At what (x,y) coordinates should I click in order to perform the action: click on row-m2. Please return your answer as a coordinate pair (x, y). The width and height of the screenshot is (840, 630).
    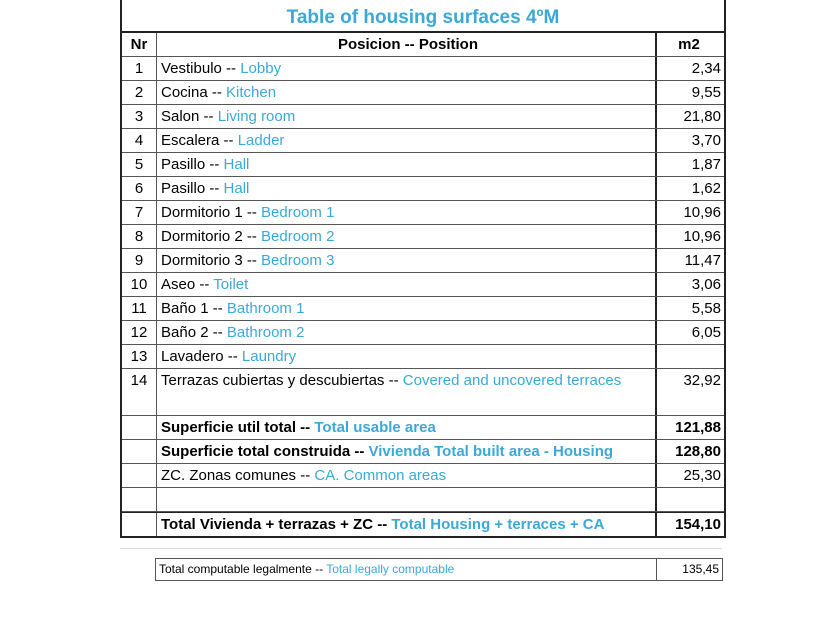
    Looking at the image, I should click on (690, 356).